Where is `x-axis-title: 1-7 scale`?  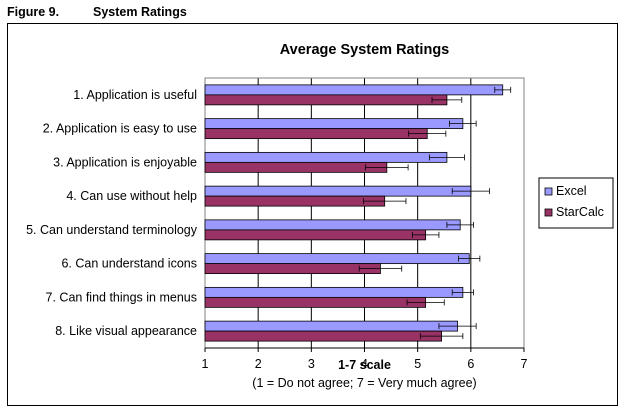
x-axis-title: 1-7 scale is located at coordinates (364, 365).